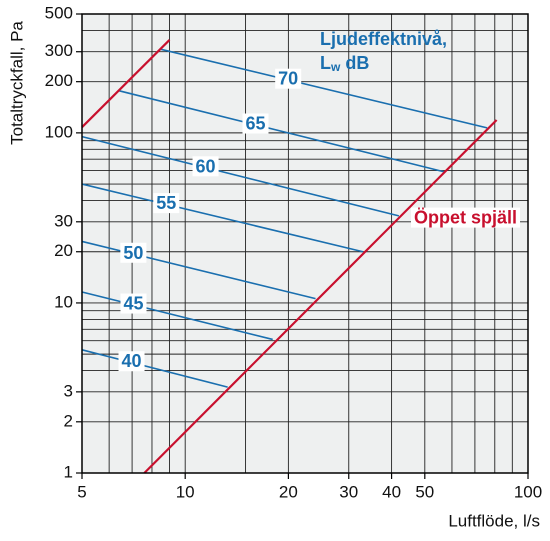 This screenshot has height=541, width=550. Describe the element at coordinates (68, 390) in the screenshot. I see `y-tick-label: 3` at that location.